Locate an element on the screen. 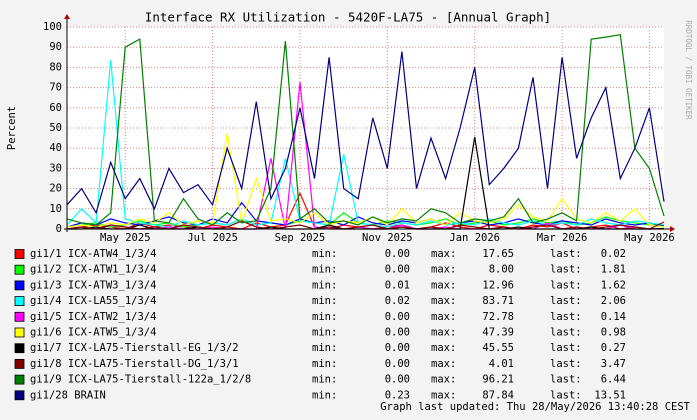 The image size is (697, 420). legend-label: gi1/1 ICX-ATW4_1/3/4 is located at coordinates (93, 254).